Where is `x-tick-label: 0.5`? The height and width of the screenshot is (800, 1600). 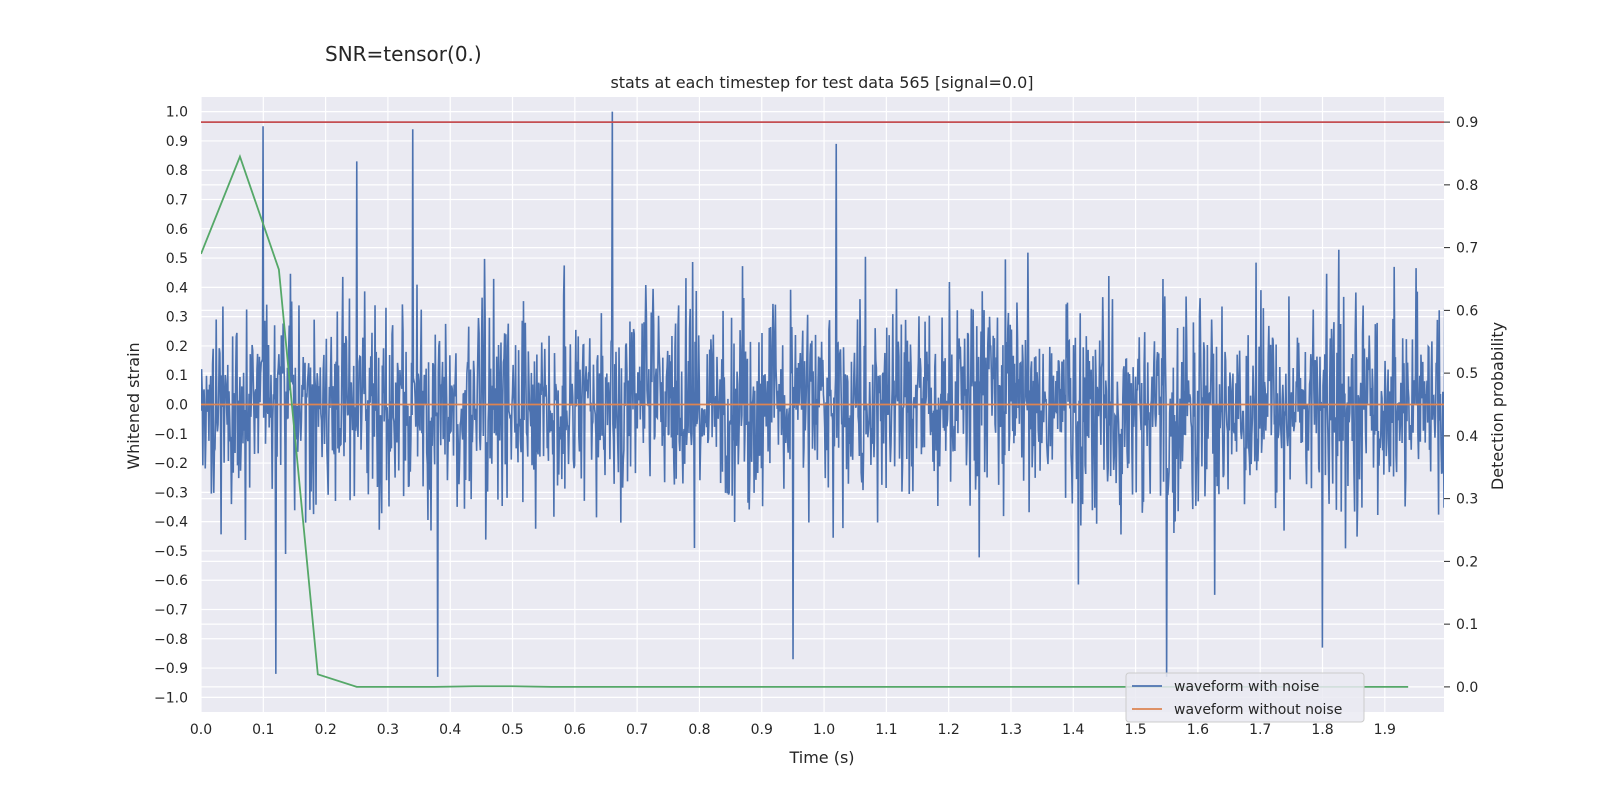
x-tick-label: 0.5 is located at coordinates (512, 730).